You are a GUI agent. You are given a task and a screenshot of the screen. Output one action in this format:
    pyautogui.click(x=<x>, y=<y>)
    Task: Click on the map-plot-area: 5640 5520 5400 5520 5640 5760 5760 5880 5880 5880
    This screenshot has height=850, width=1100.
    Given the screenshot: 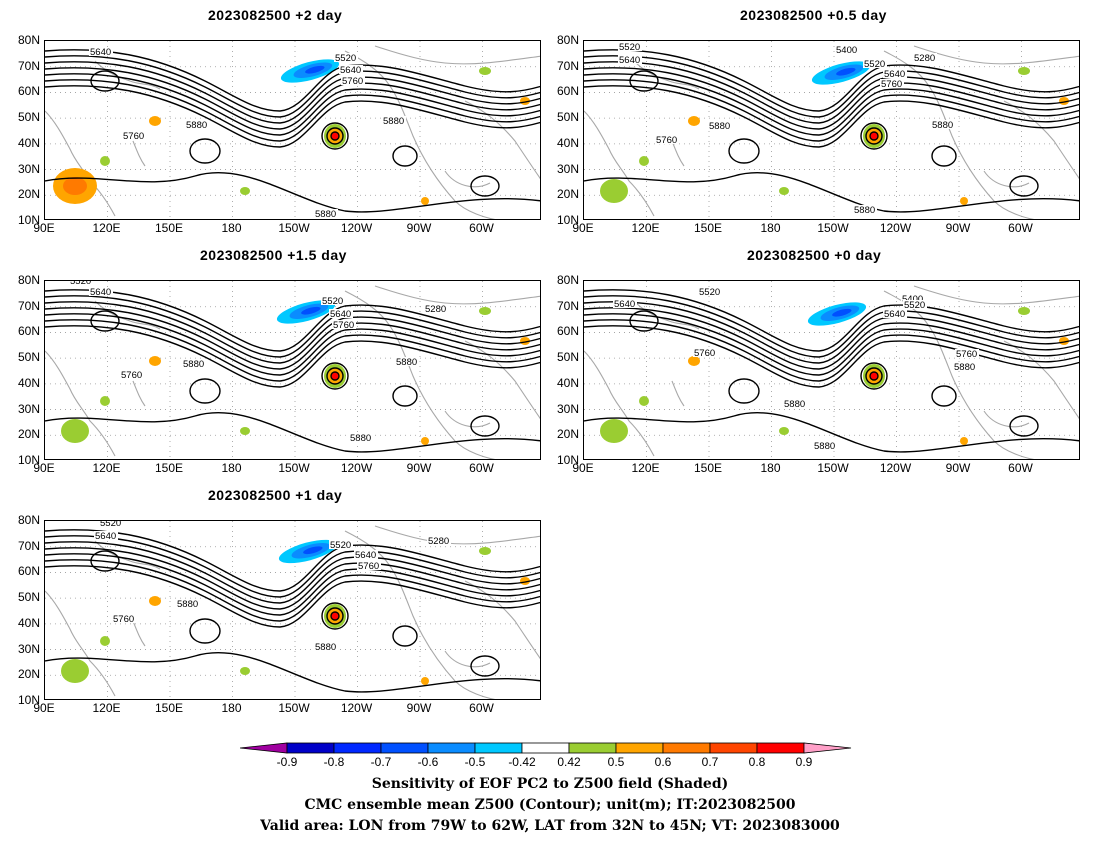 What is the action you would take?
    pyautogui.click(x=831, y=370)
    